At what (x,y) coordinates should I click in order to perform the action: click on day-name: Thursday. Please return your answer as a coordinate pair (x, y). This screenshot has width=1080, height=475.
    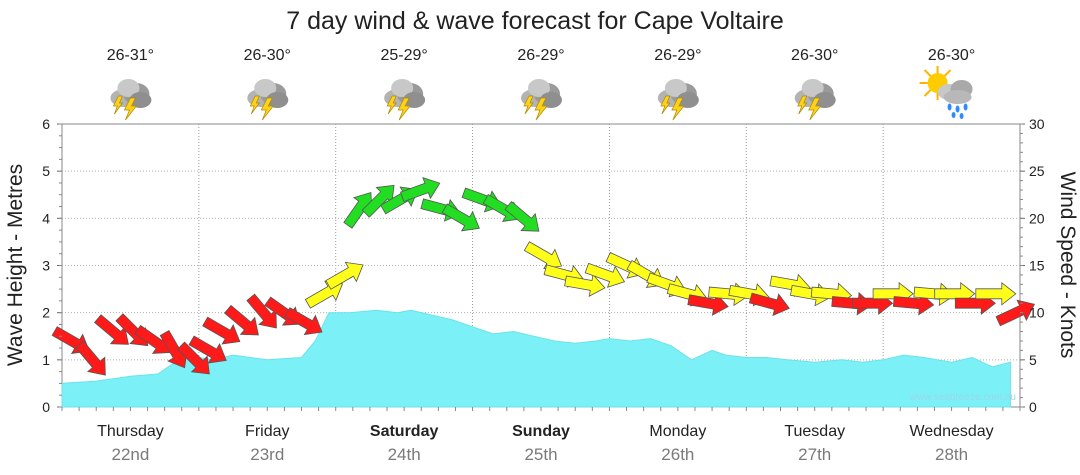
    Looking at the image, I should click on (130, 431).